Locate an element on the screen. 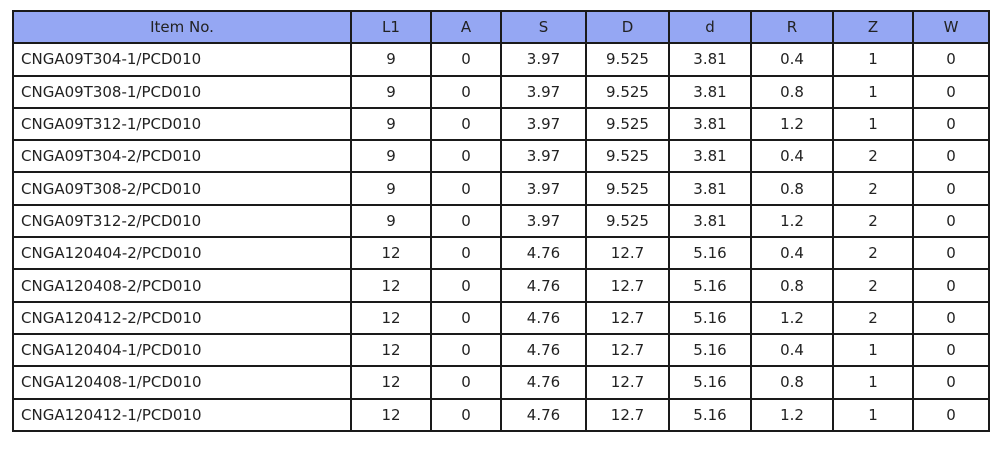  item-number-cell: CNGA120404-2/PCD010 is located at coordinates (182, 253).